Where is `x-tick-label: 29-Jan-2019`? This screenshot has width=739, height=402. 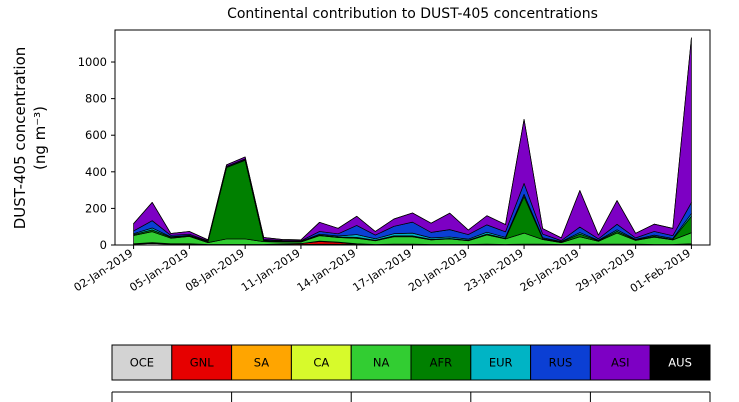 x-tick-label: 29-Jan-2019 is located at coordinates (606, 271).